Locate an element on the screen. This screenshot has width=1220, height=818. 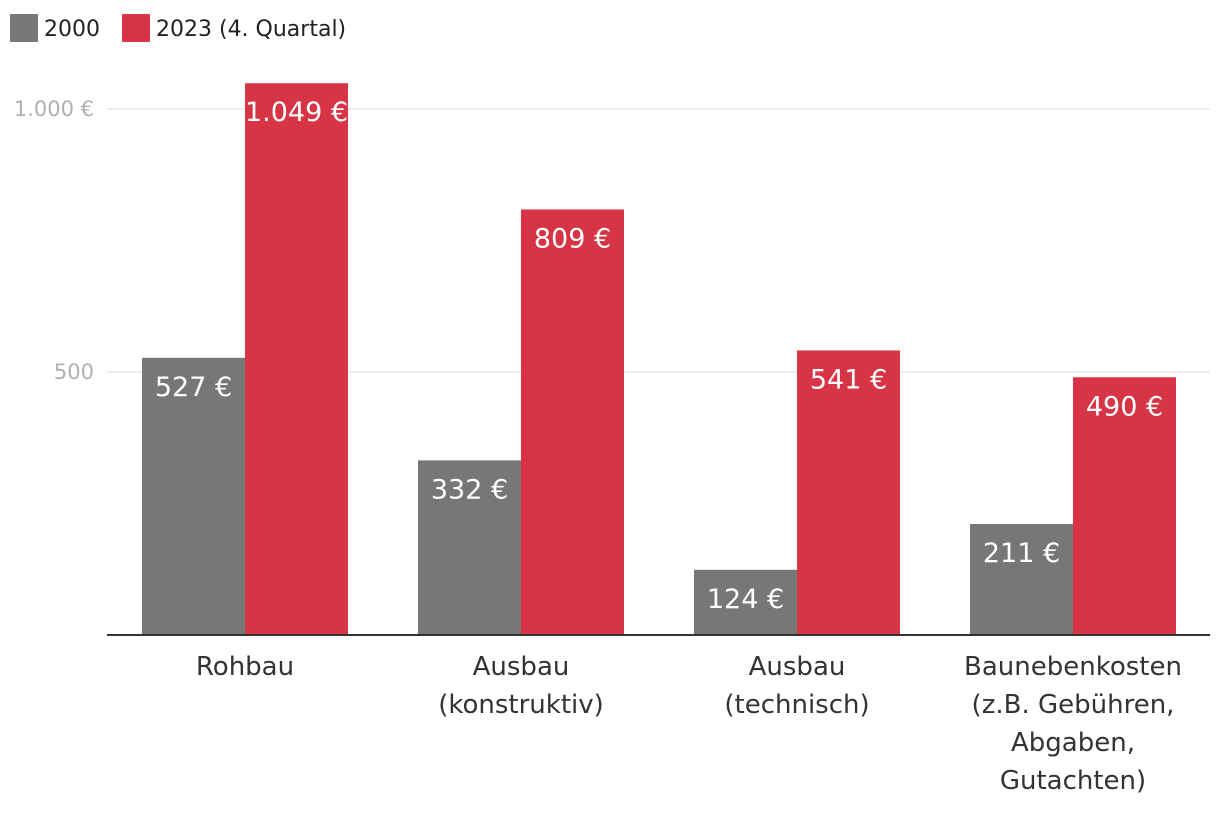
value-label-0-2: 124 € is located at coordinates (745, 599).